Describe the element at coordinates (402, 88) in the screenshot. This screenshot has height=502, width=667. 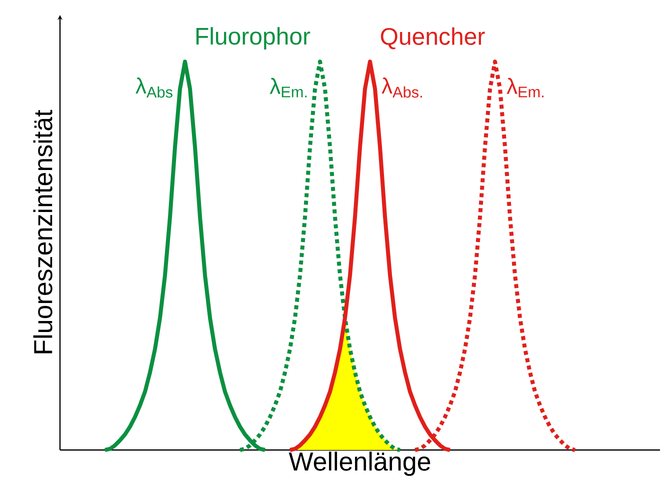
I see `series-label: λ$_{Abs.}$` at that location.